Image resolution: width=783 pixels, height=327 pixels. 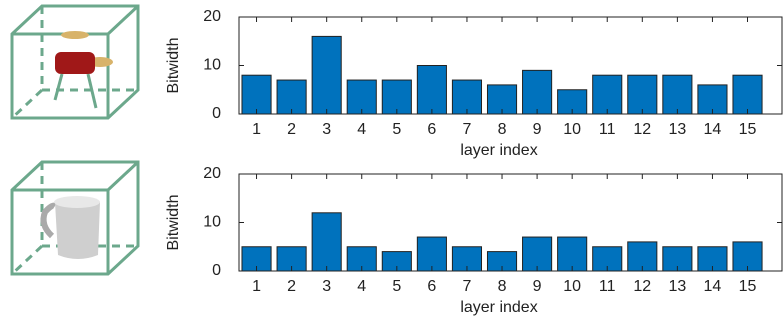 I want to click on drum-cube-icon, so click(x=75, y=62).